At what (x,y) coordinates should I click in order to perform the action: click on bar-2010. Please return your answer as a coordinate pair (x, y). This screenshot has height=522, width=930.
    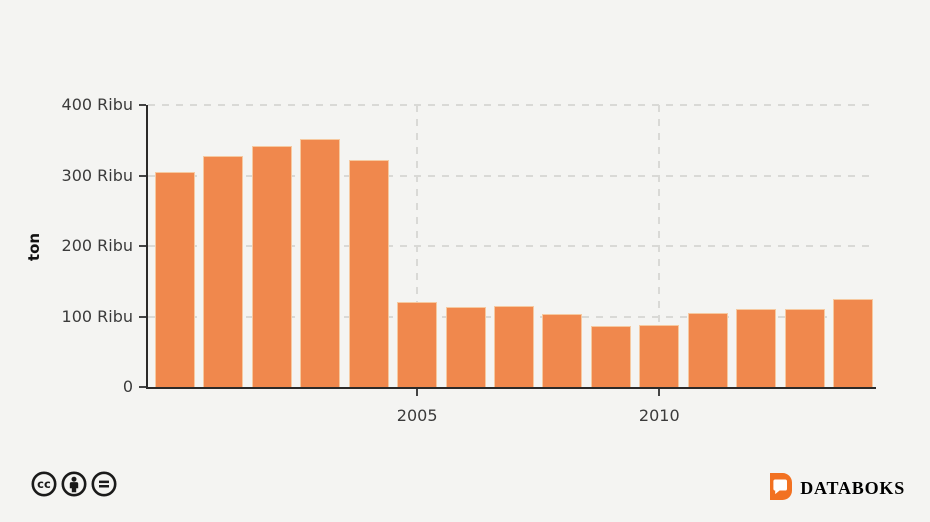
    Looking at the image, I should click on (659, 355).